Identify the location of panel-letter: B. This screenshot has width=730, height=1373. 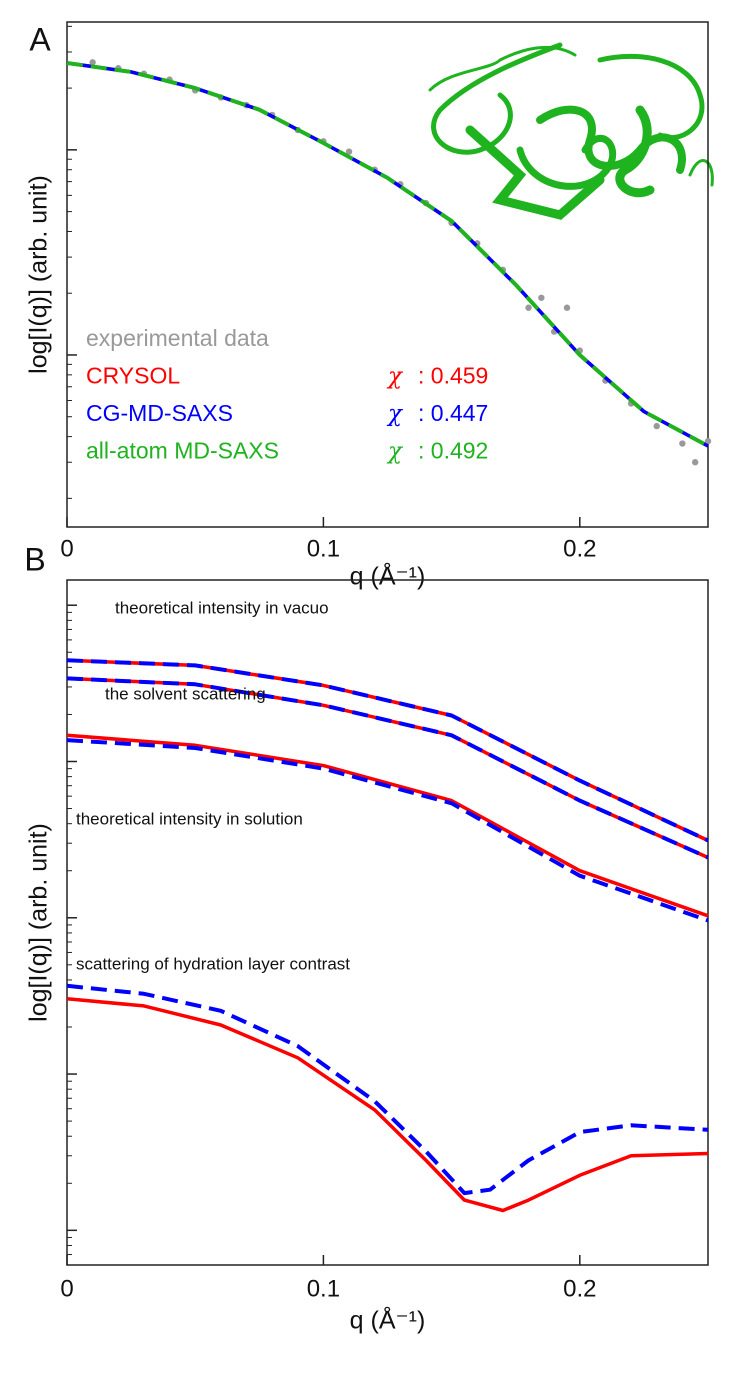
(34, 559).